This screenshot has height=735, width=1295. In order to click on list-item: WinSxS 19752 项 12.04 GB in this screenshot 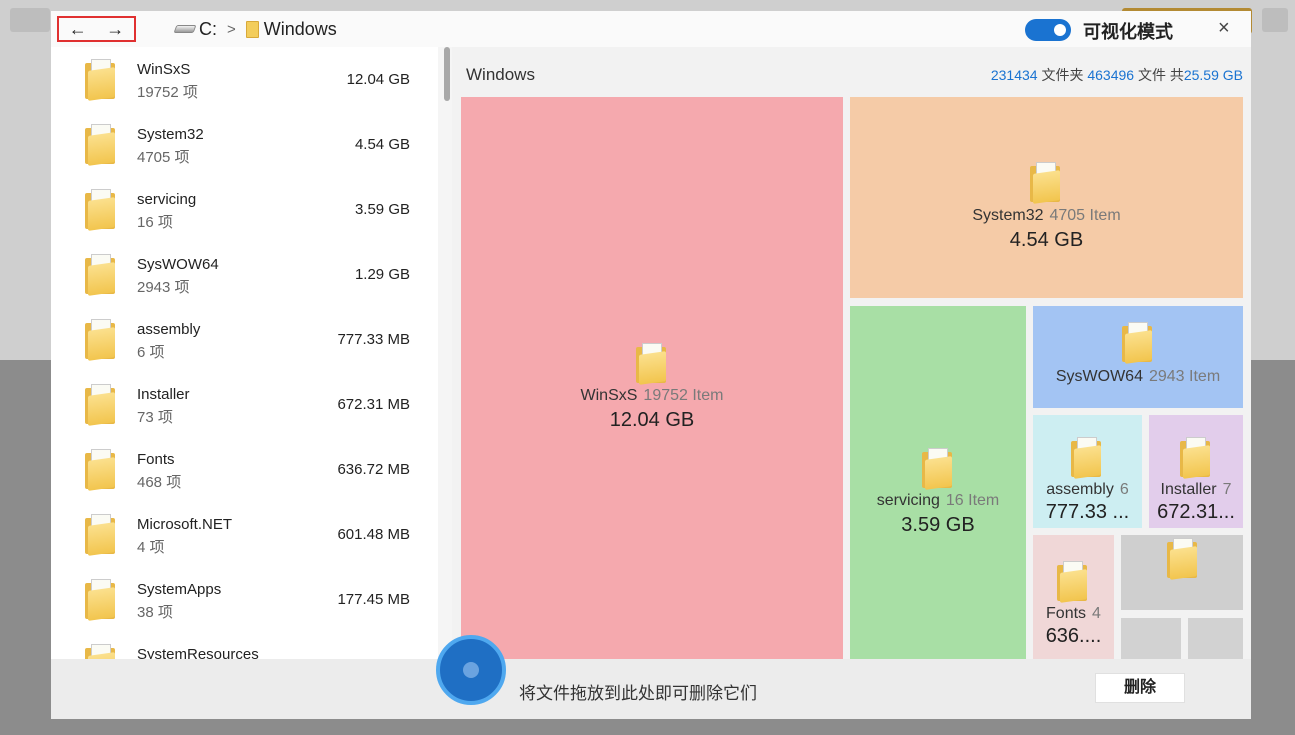, I will do `click(244, 79)`.